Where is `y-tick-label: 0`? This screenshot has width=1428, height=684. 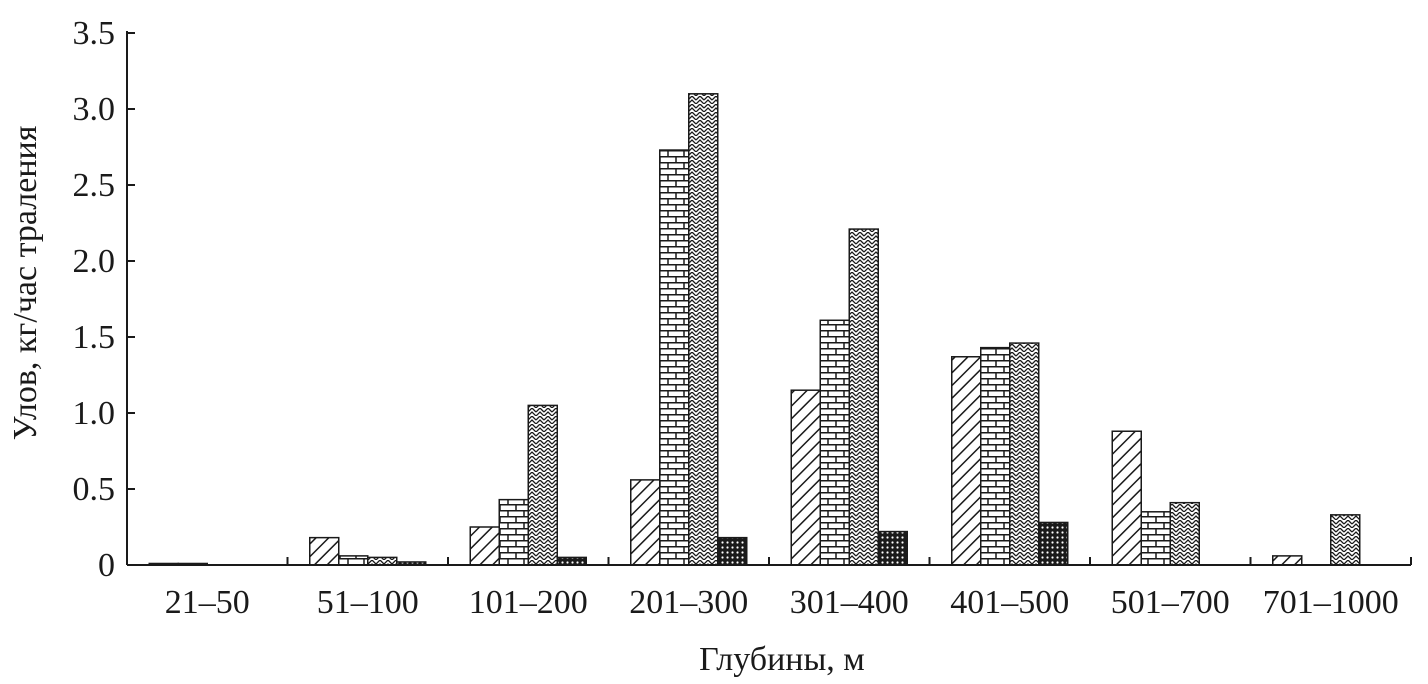 y-tick-label: 0 is located at coordinates (106, 565).